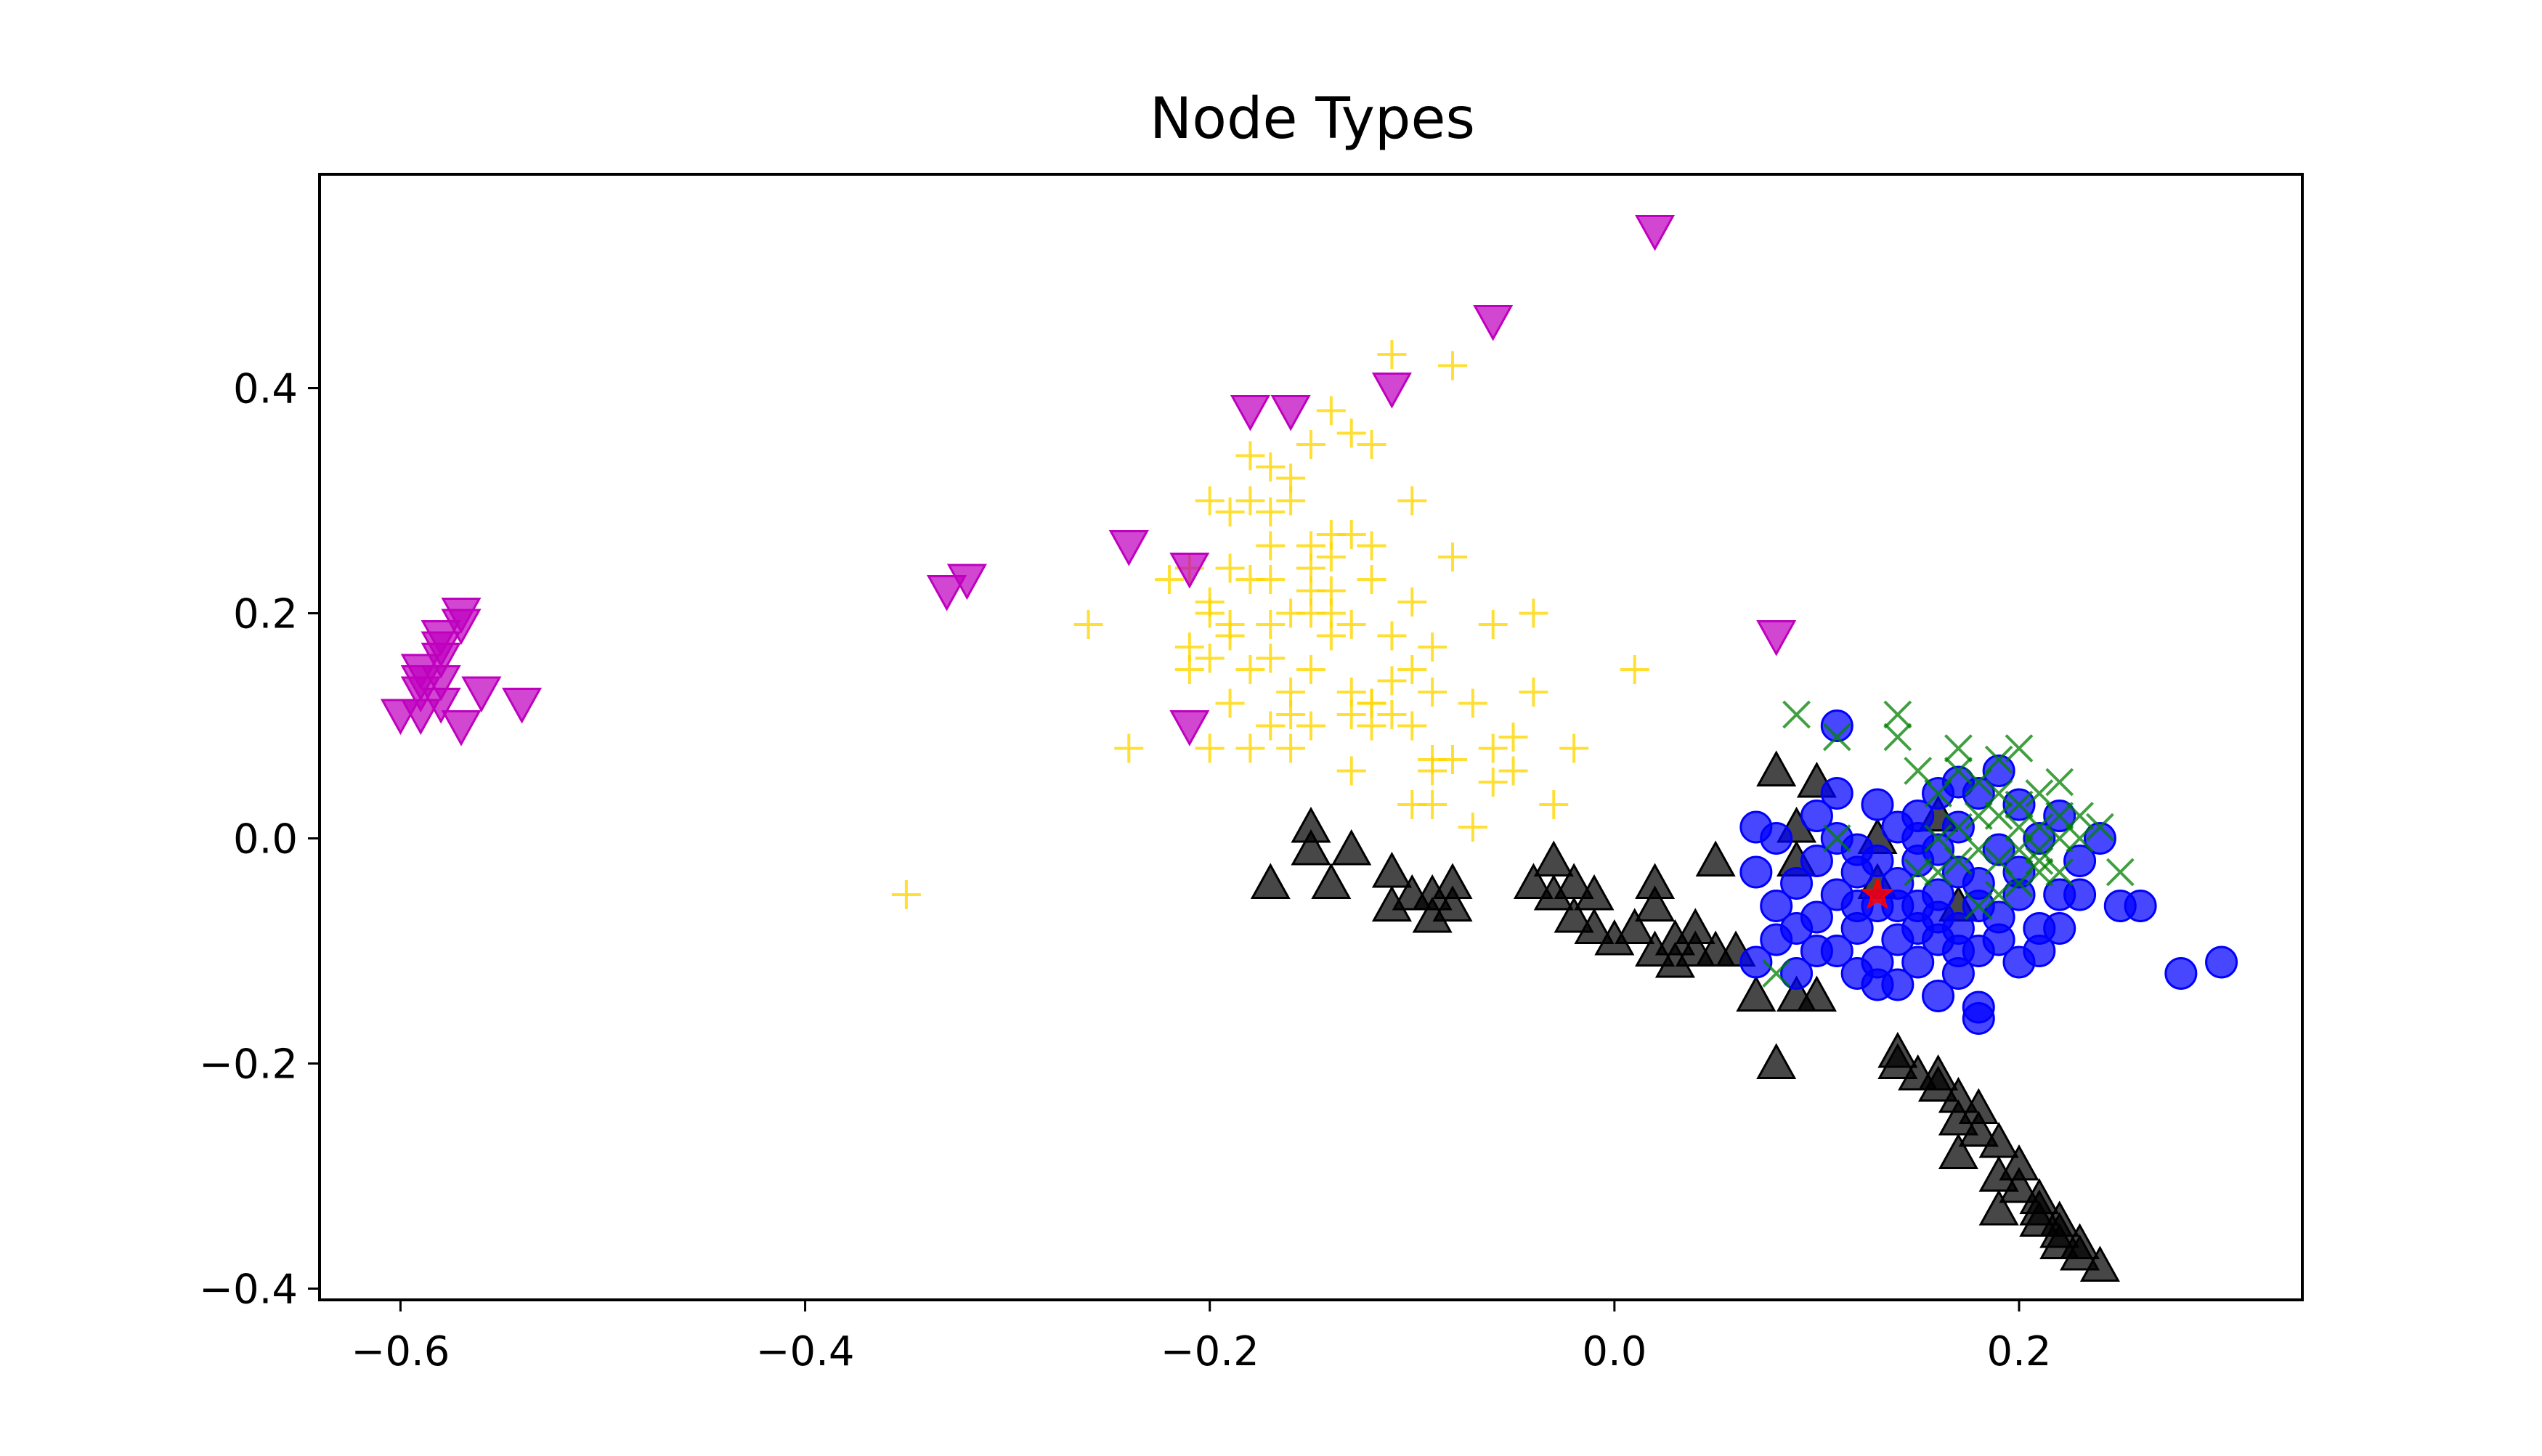  Describe the element at coordinates (806, 1351) in the screenshot. I see `x-tick-label: −0.4` at that location.